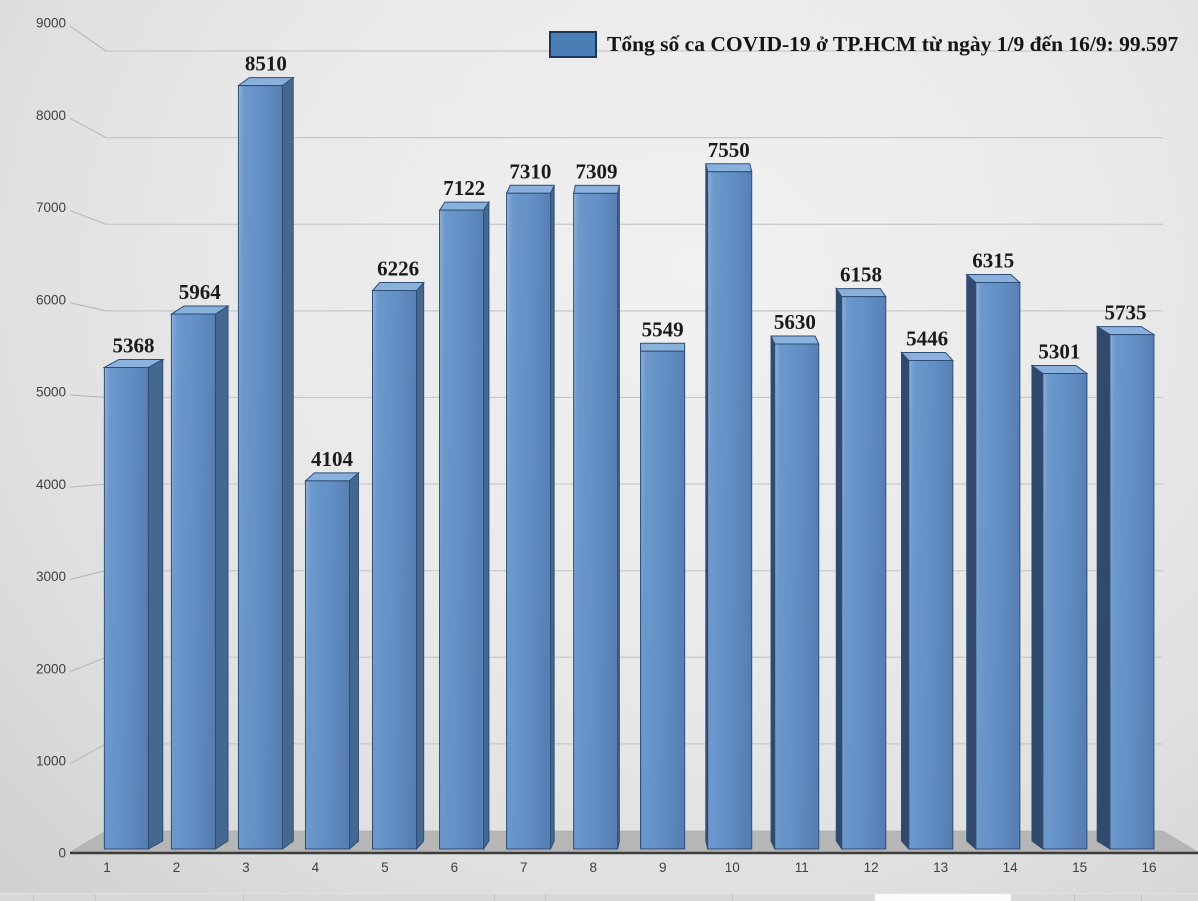 The height and width of the screenshot is (901, 1198). What do you see at coordinates (51, 23) in the screenshot?
I see `y-tick-9000: 9000` at bounding box center [51, 23].